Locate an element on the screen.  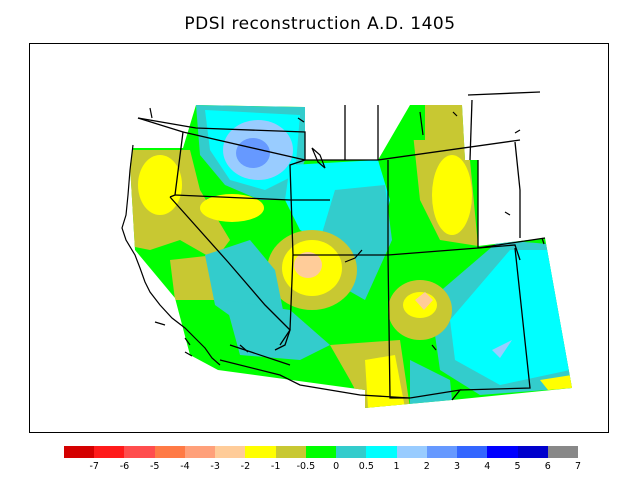
legend-tick-label: 5 is located at coordinates (517, 466).